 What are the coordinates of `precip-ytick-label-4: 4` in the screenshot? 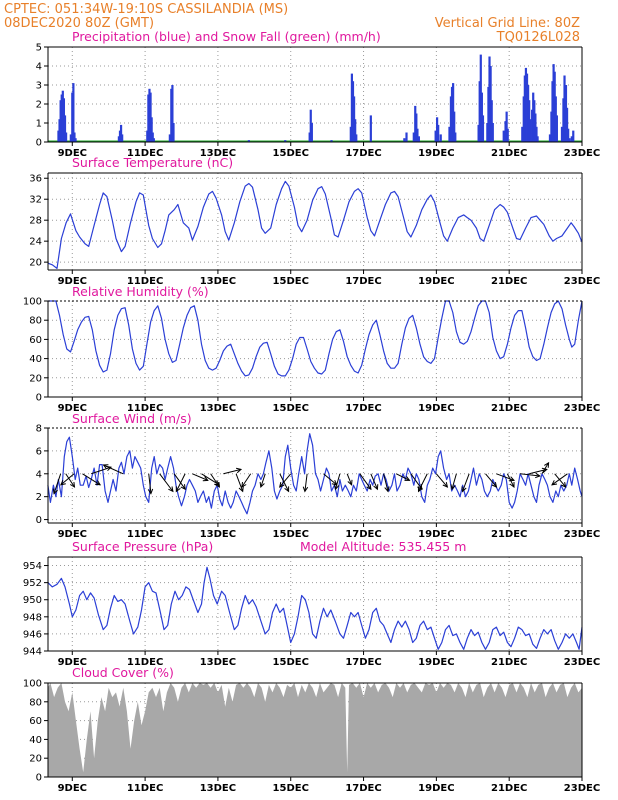 It's located at (39, 67).